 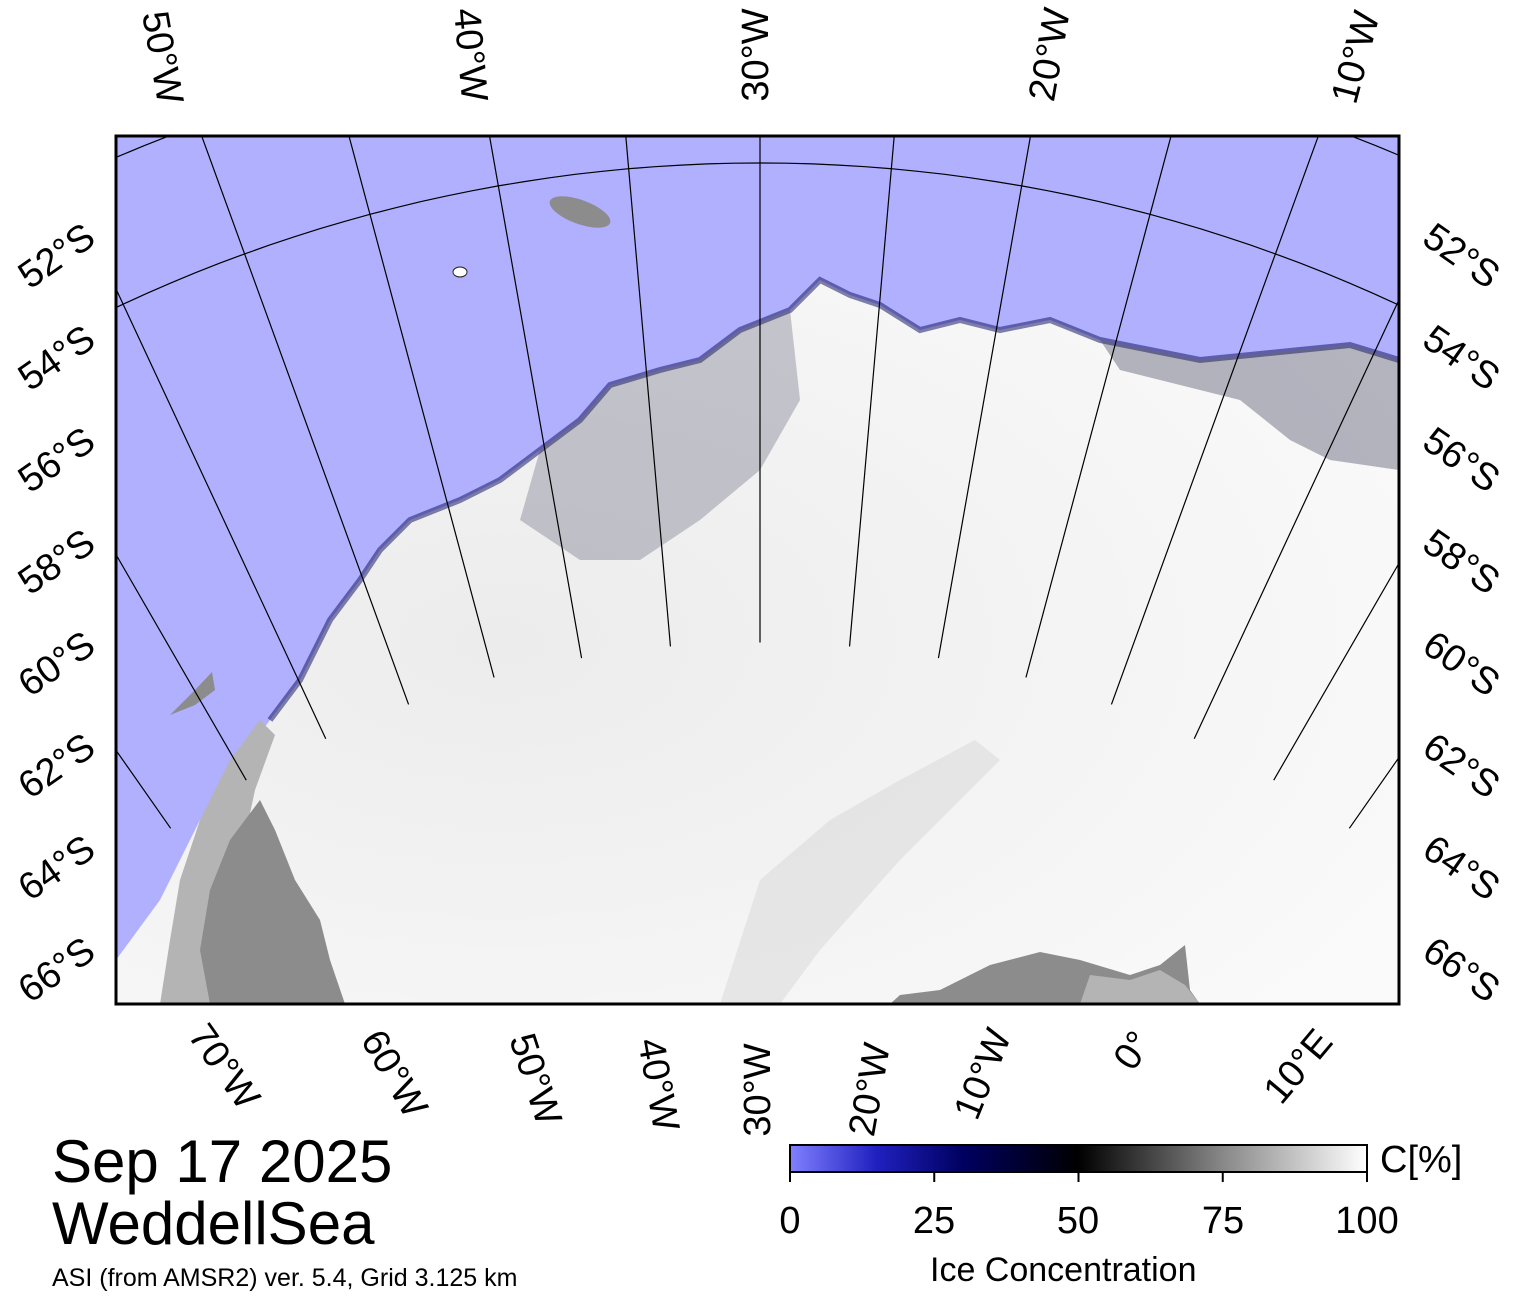 I want to click on right-latitude-label: 56°S, so click(x=1461, y=460).